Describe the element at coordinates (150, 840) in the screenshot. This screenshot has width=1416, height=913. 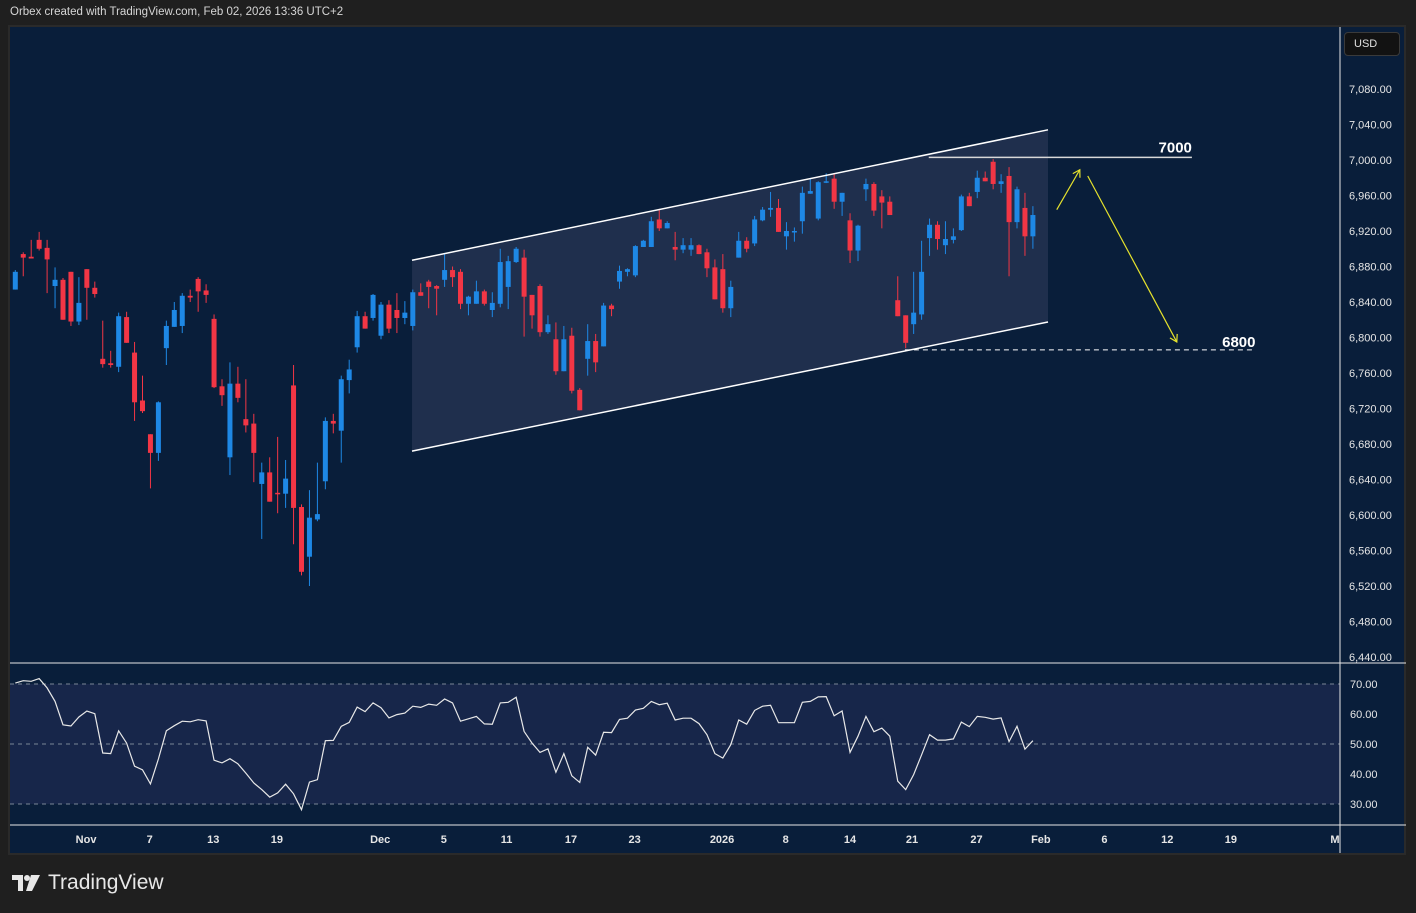
I see `time-tick-label: 7` at that location.